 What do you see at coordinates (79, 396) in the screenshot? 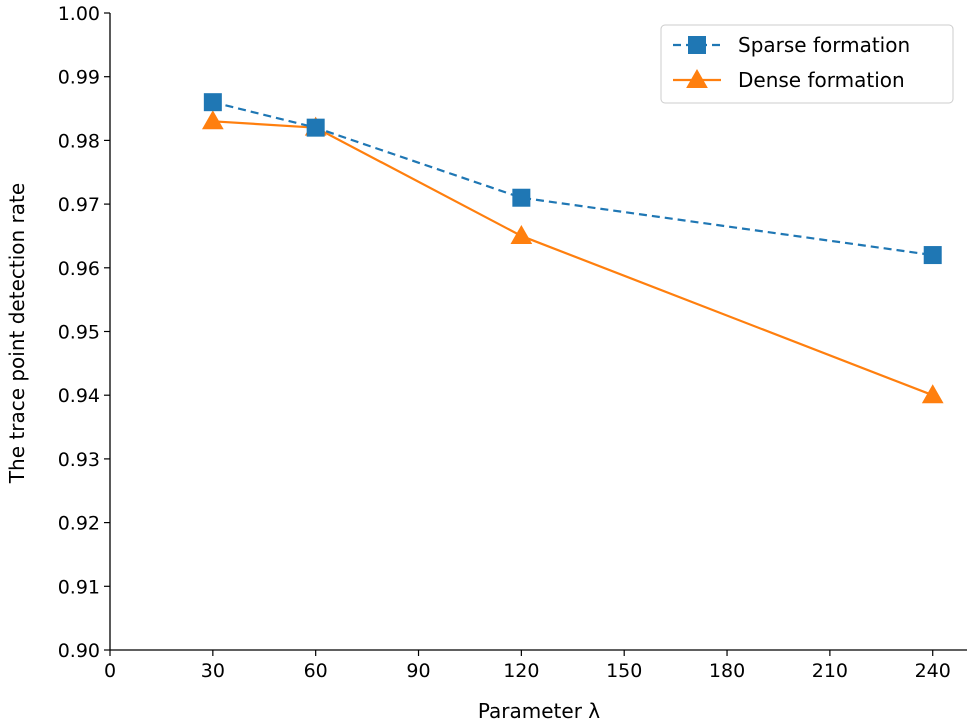
I see `y-tick-label: 0.94` at bounding box center [79, 396].